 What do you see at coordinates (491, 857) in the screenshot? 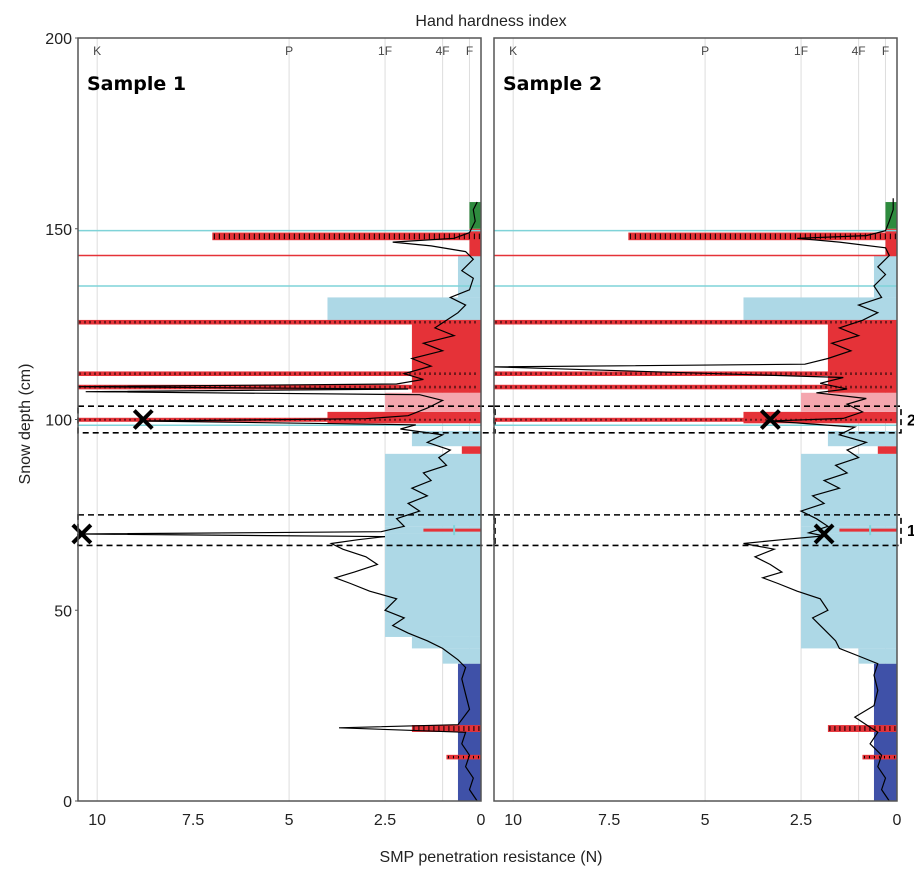
I see `x-axis-label: SMP penetration resistance (N)` at bounding box center [491, 857].